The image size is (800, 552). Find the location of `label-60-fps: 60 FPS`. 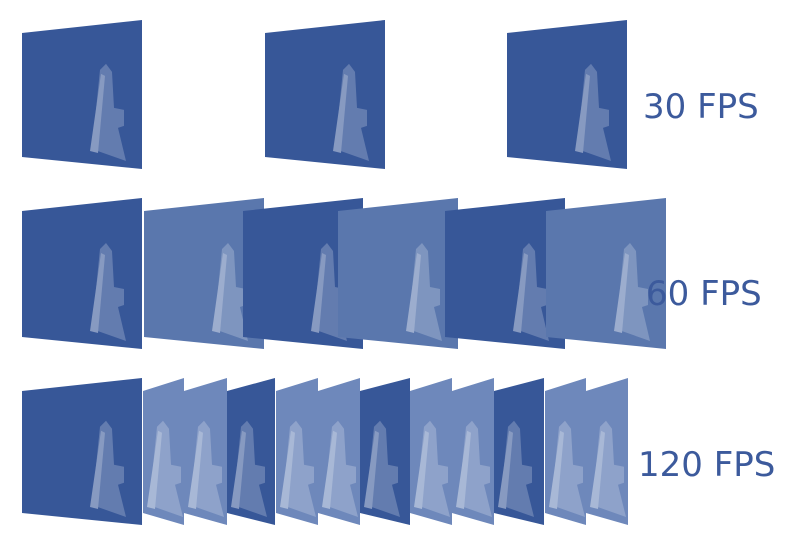

label-60-fps: 60 FPS is located at coordinates (704, 294).